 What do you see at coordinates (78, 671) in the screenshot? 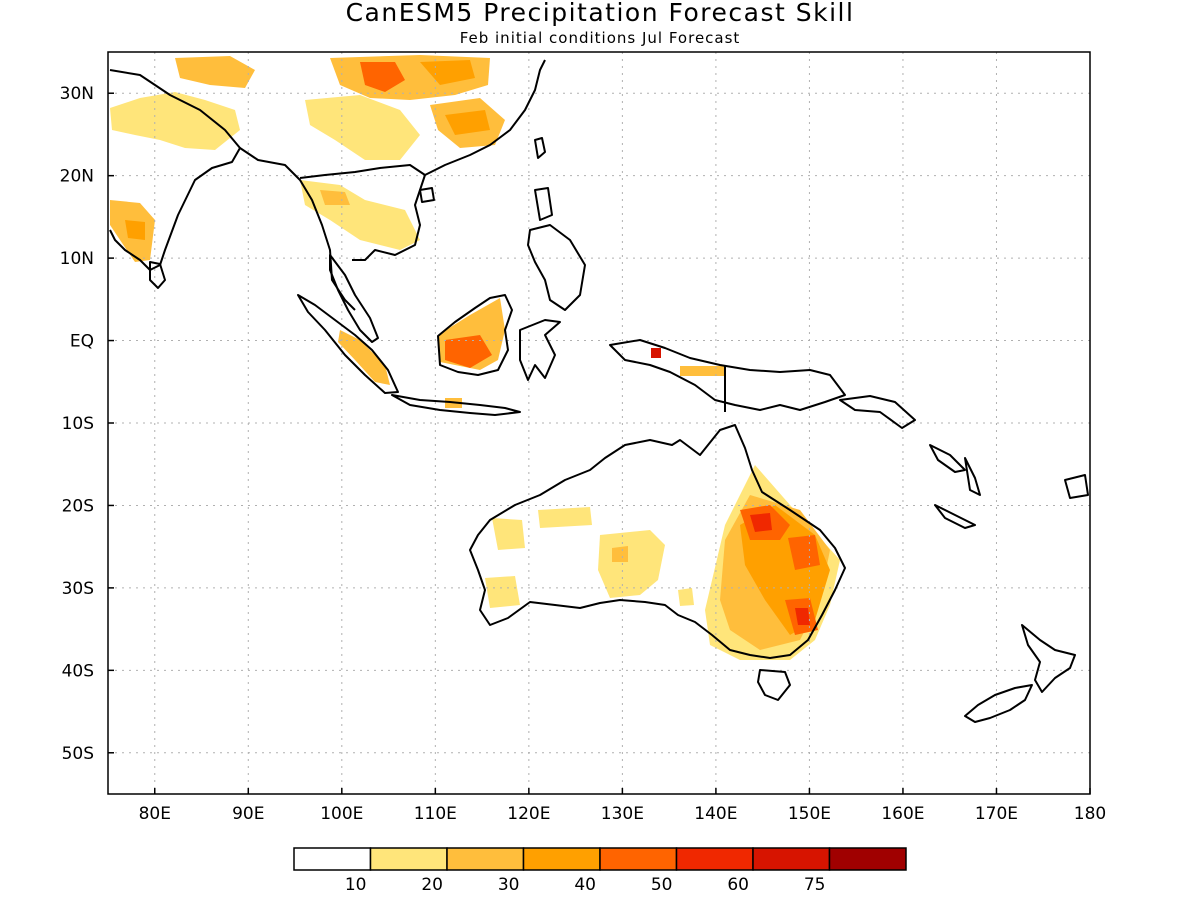
I see `lat-tick-label: 40S` at bounding box center [78, 671].